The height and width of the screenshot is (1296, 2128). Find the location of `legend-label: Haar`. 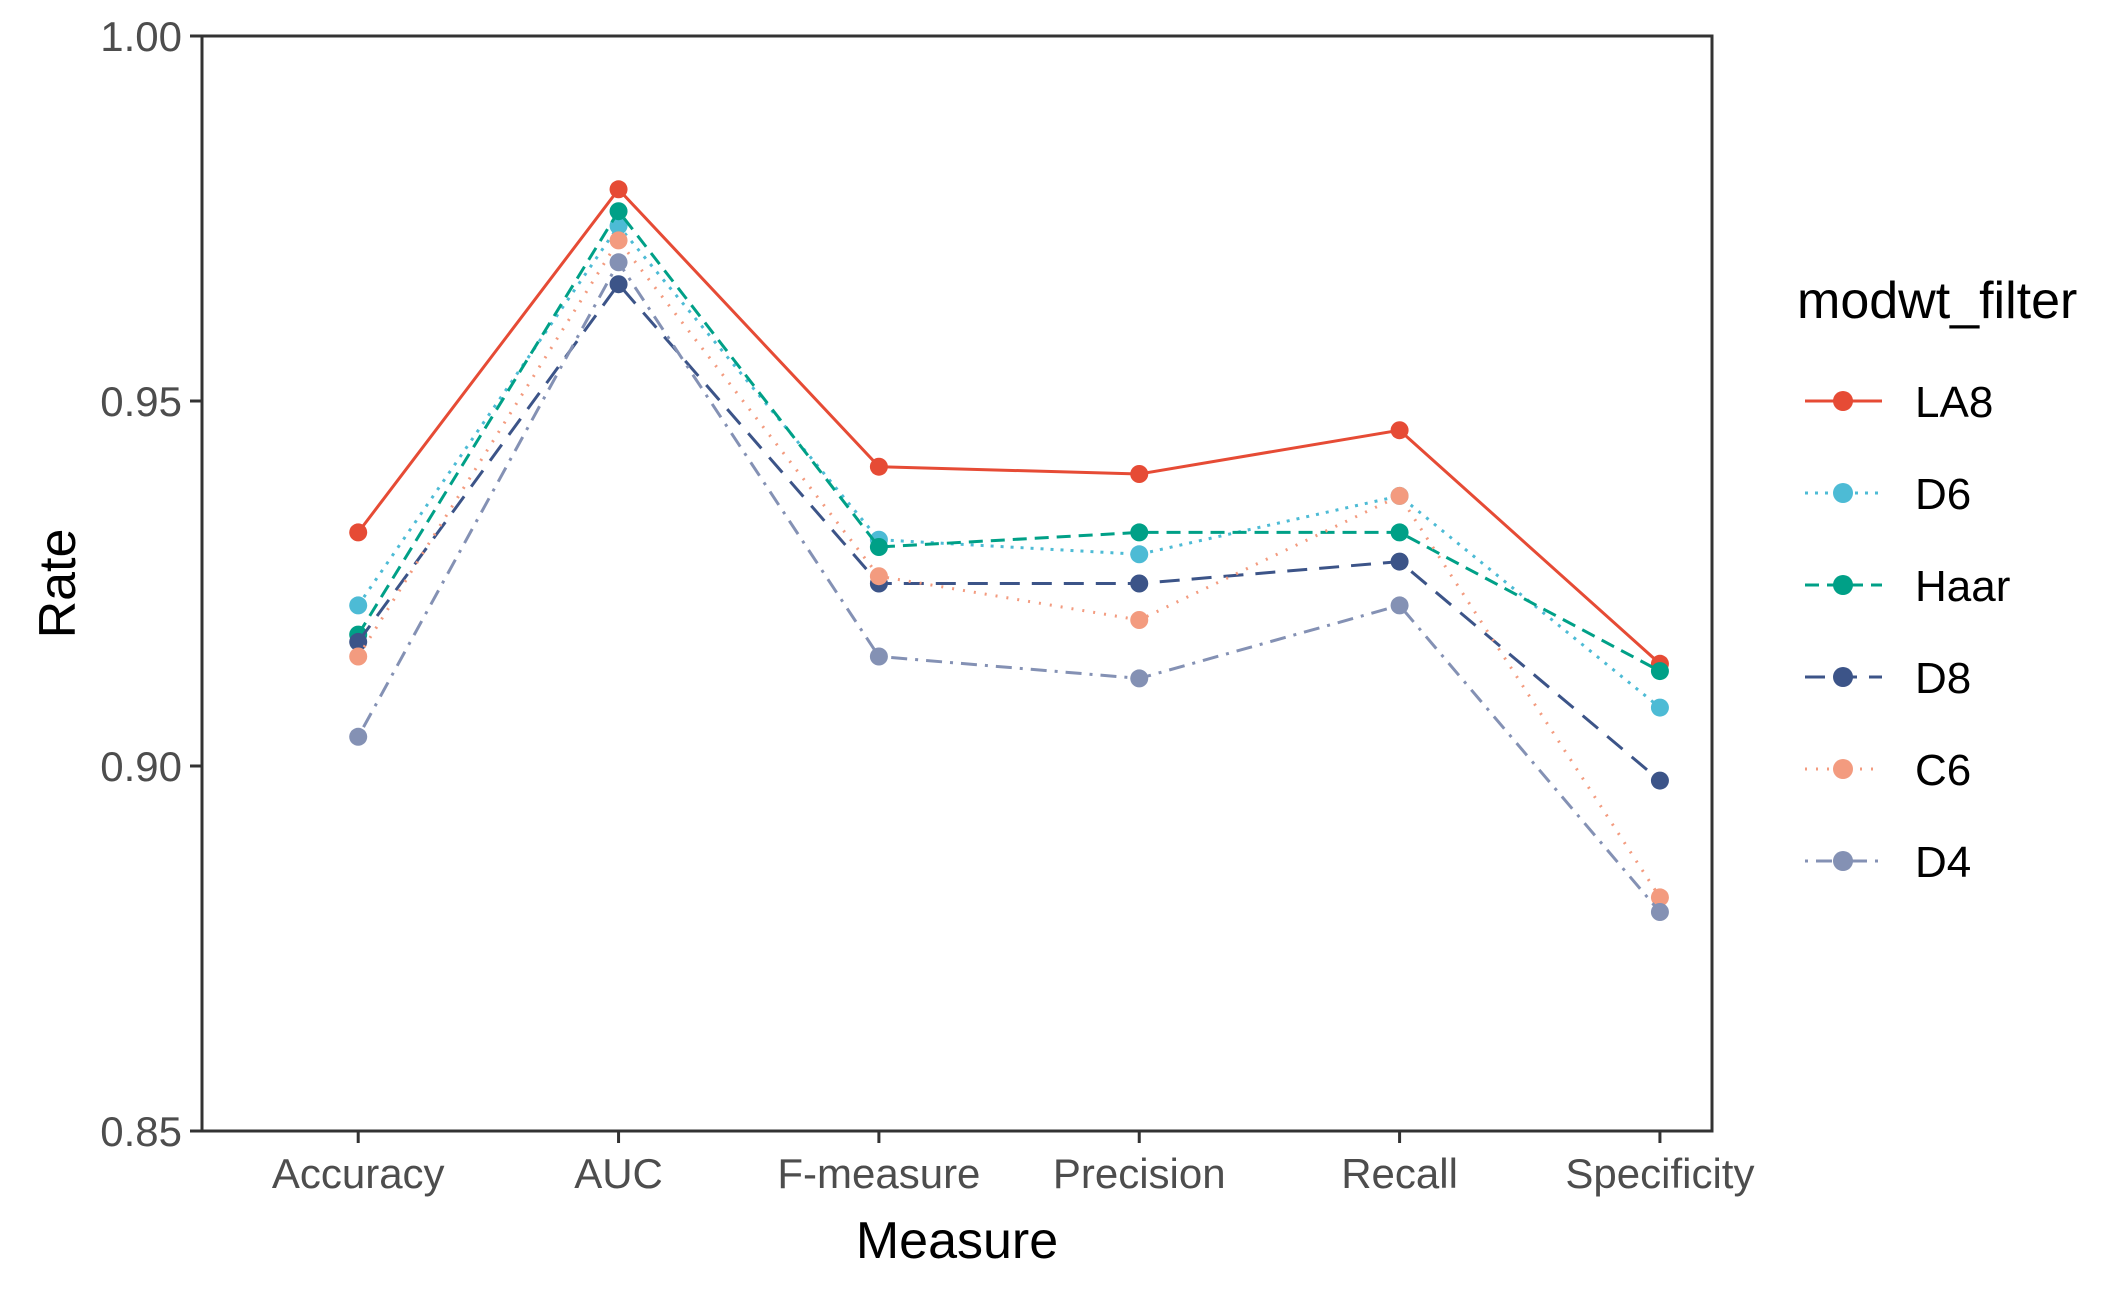

legend-label: Haar is located at coordinates (1962, 586).